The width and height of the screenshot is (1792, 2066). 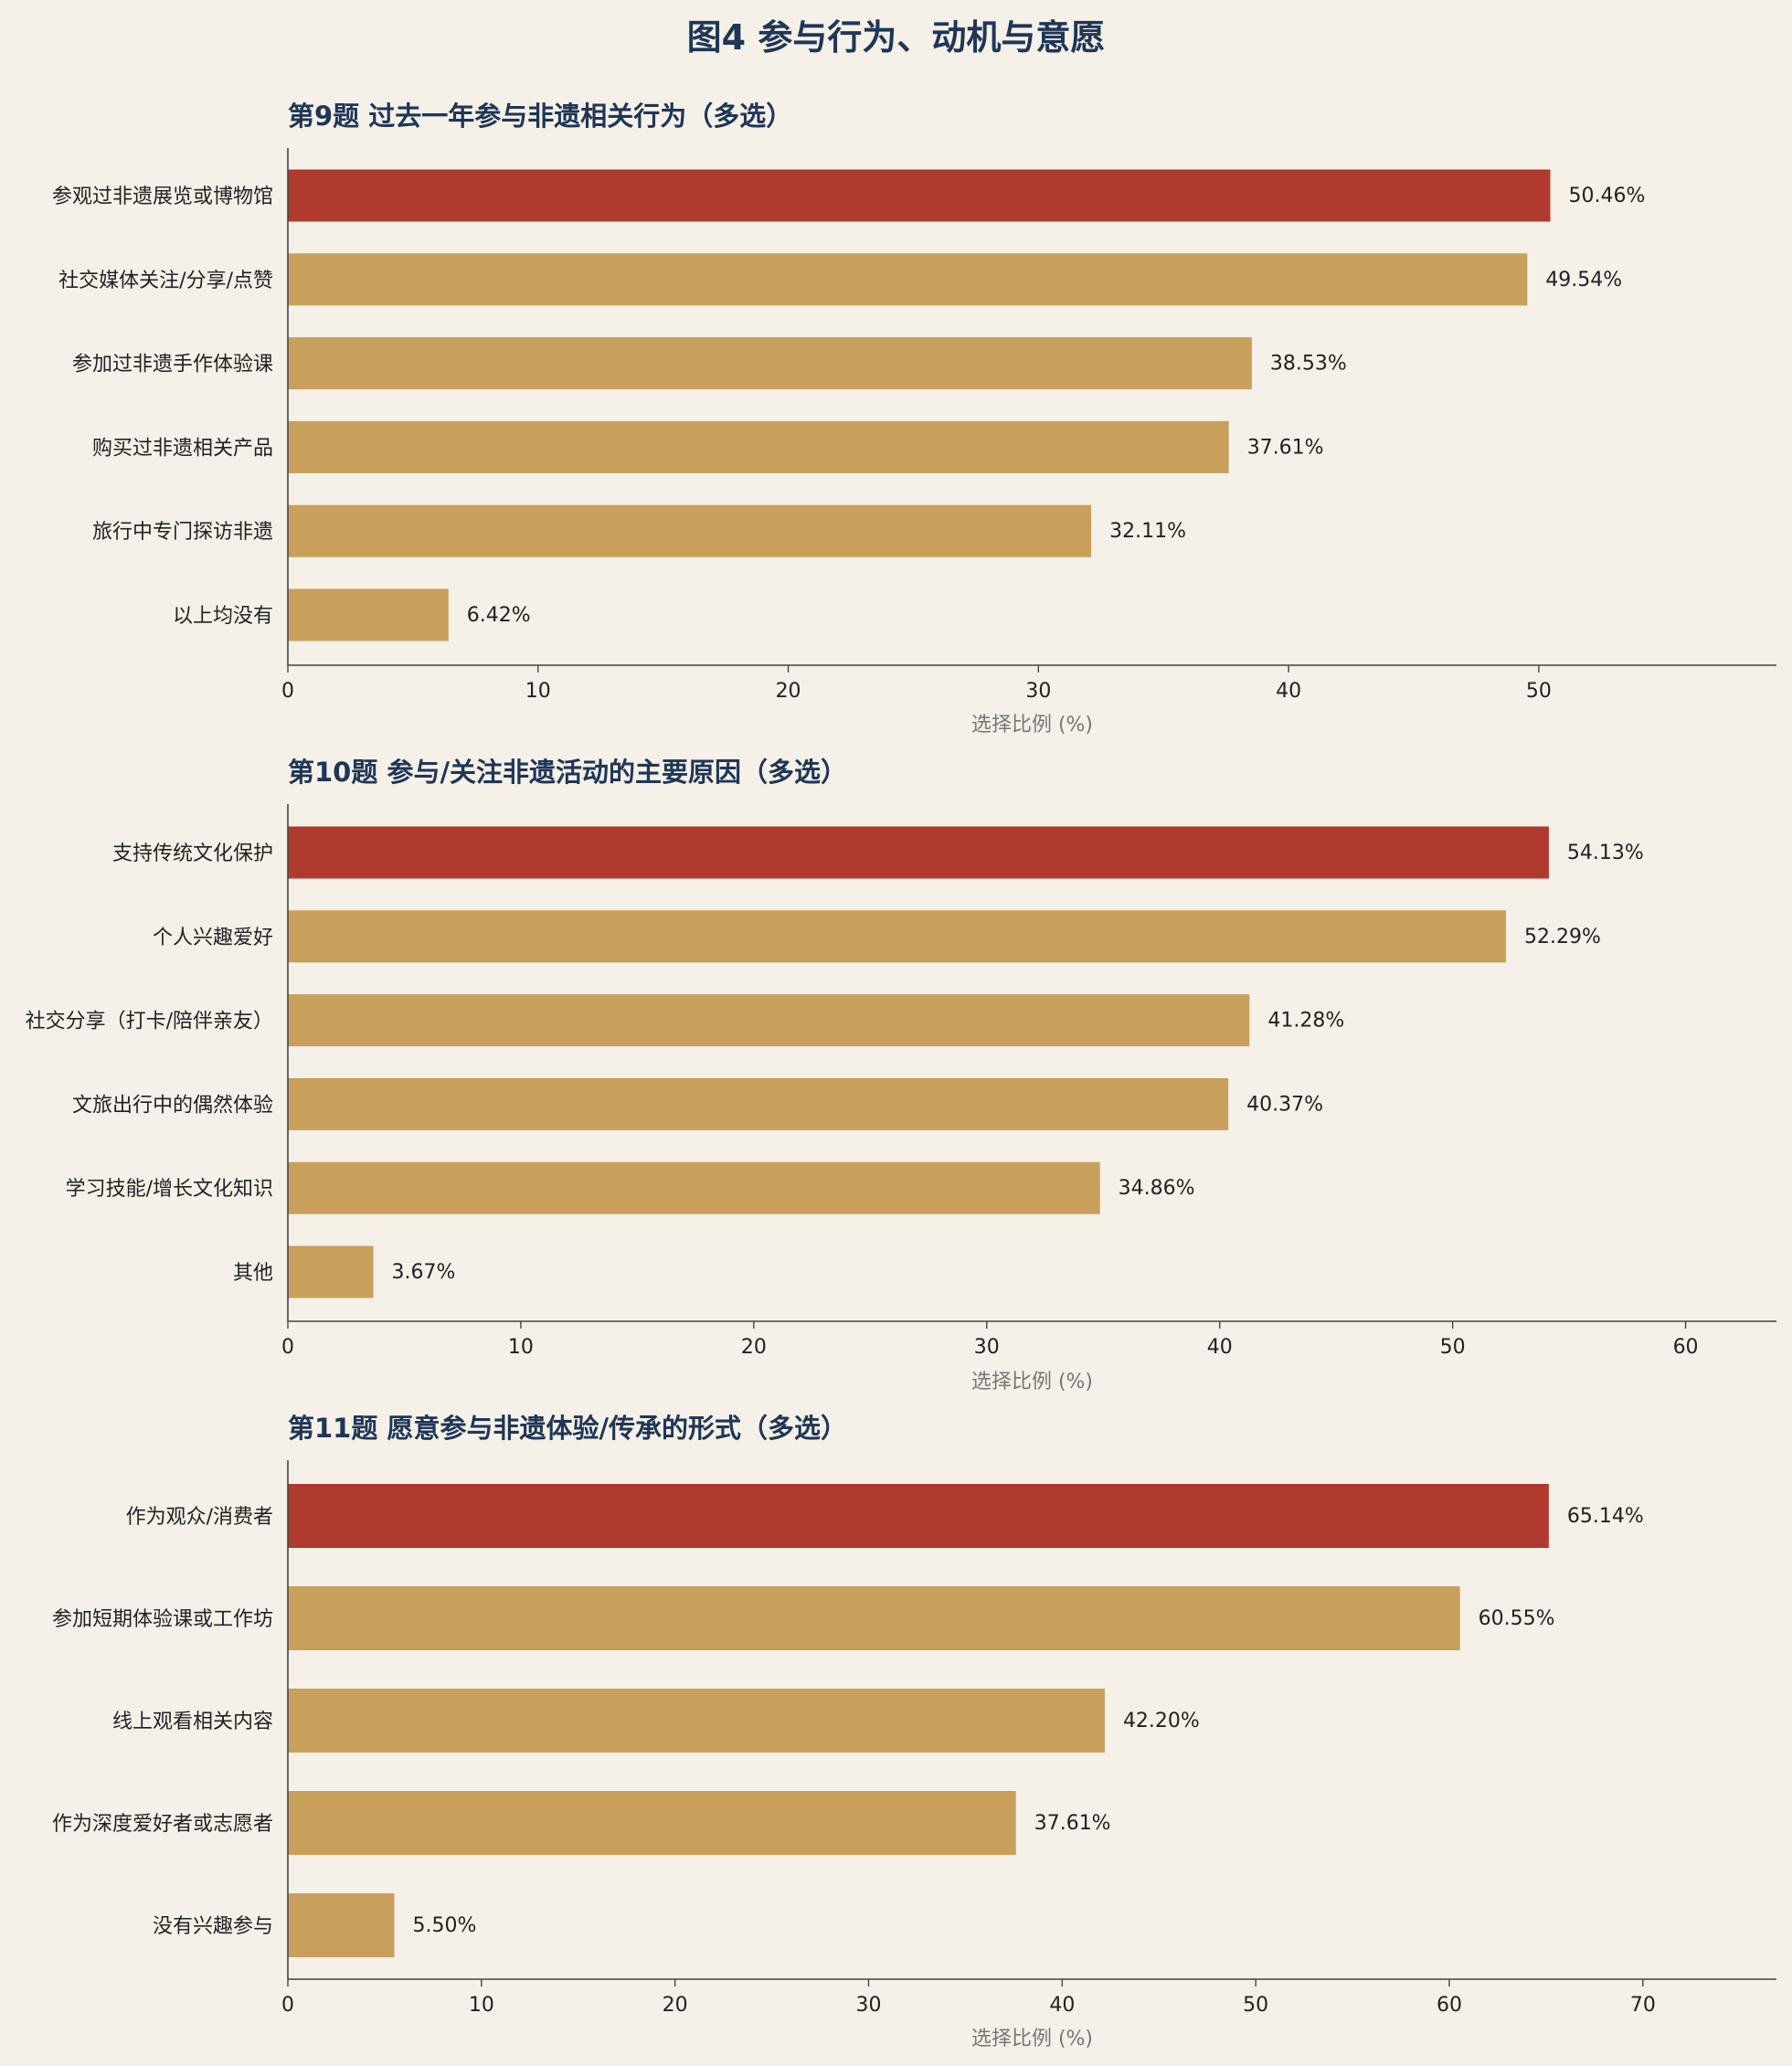 What do you see at coordinates (499, 615) in the screenshot?
I see `value-label: 6.42%` at bounding box center [499, 615].